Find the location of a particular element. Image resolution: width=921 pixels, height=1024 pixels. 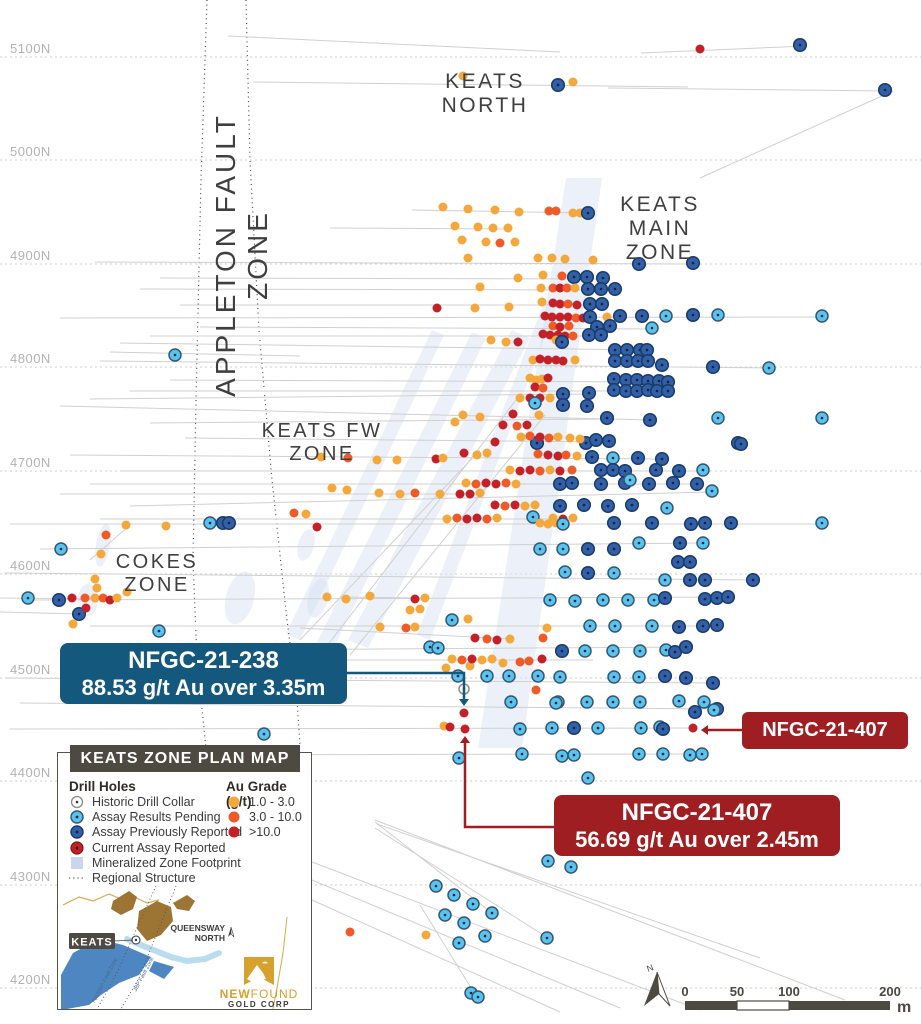

grade-low-icon is located at coordinates (234, 802).